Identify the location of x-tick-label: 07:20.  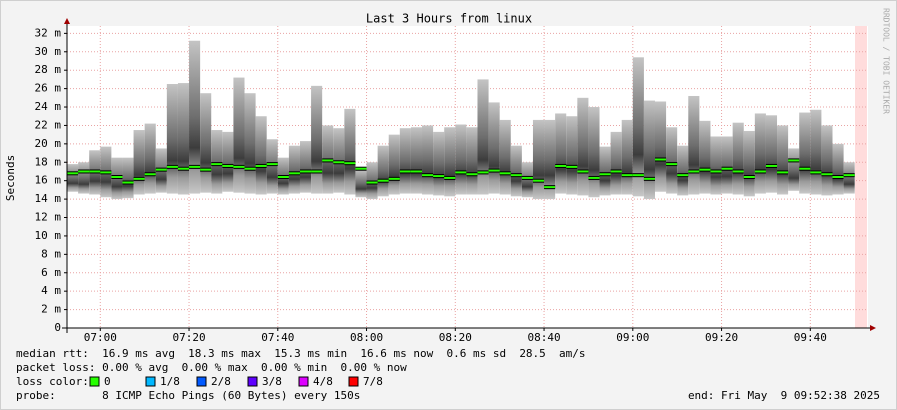
(188, 337).